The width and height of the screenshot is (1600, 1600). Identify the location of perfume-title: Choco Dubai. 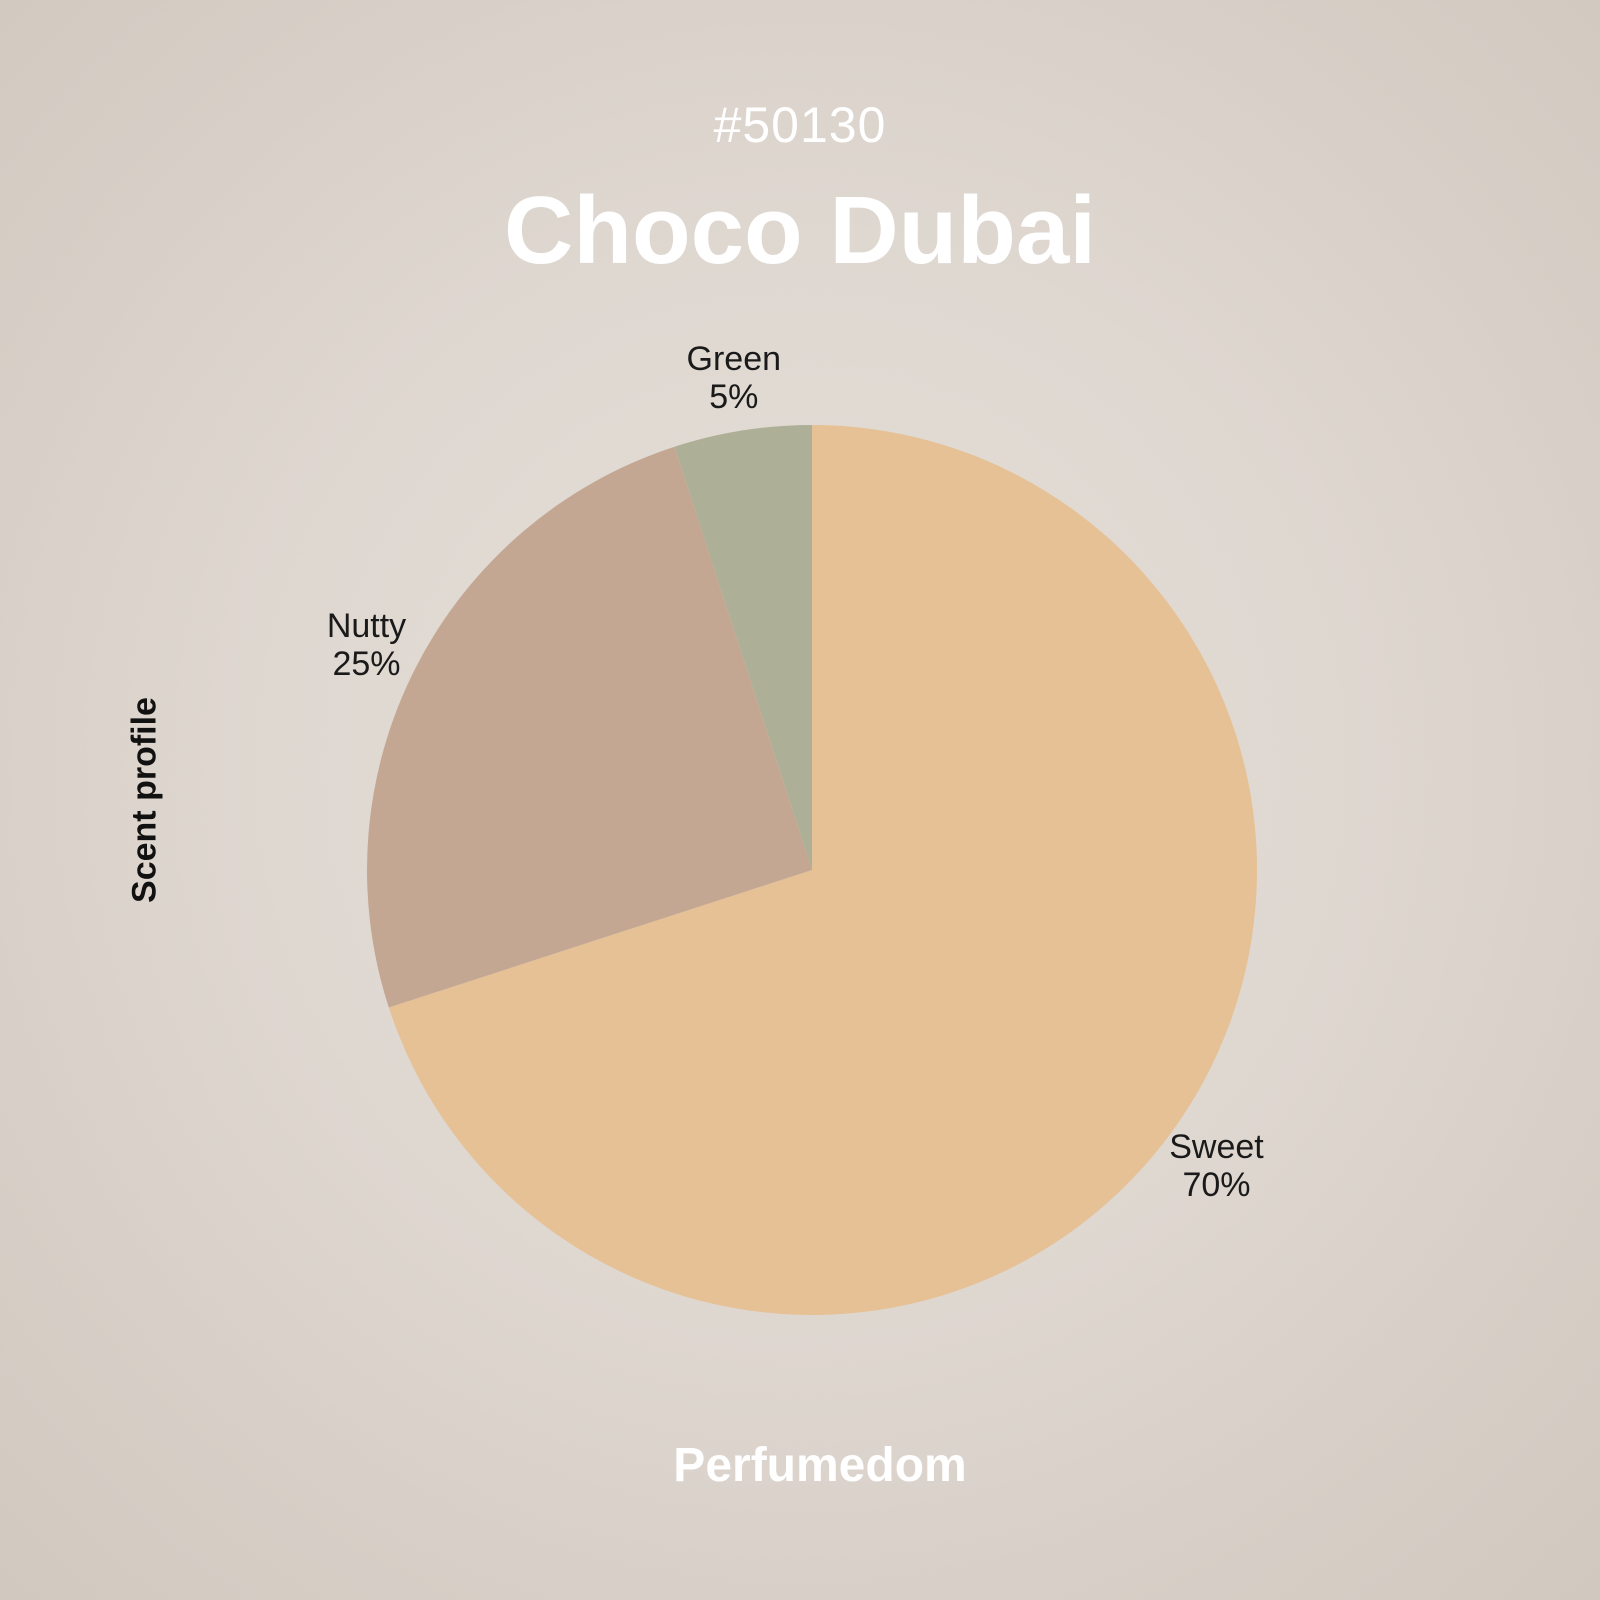
(800, 230).